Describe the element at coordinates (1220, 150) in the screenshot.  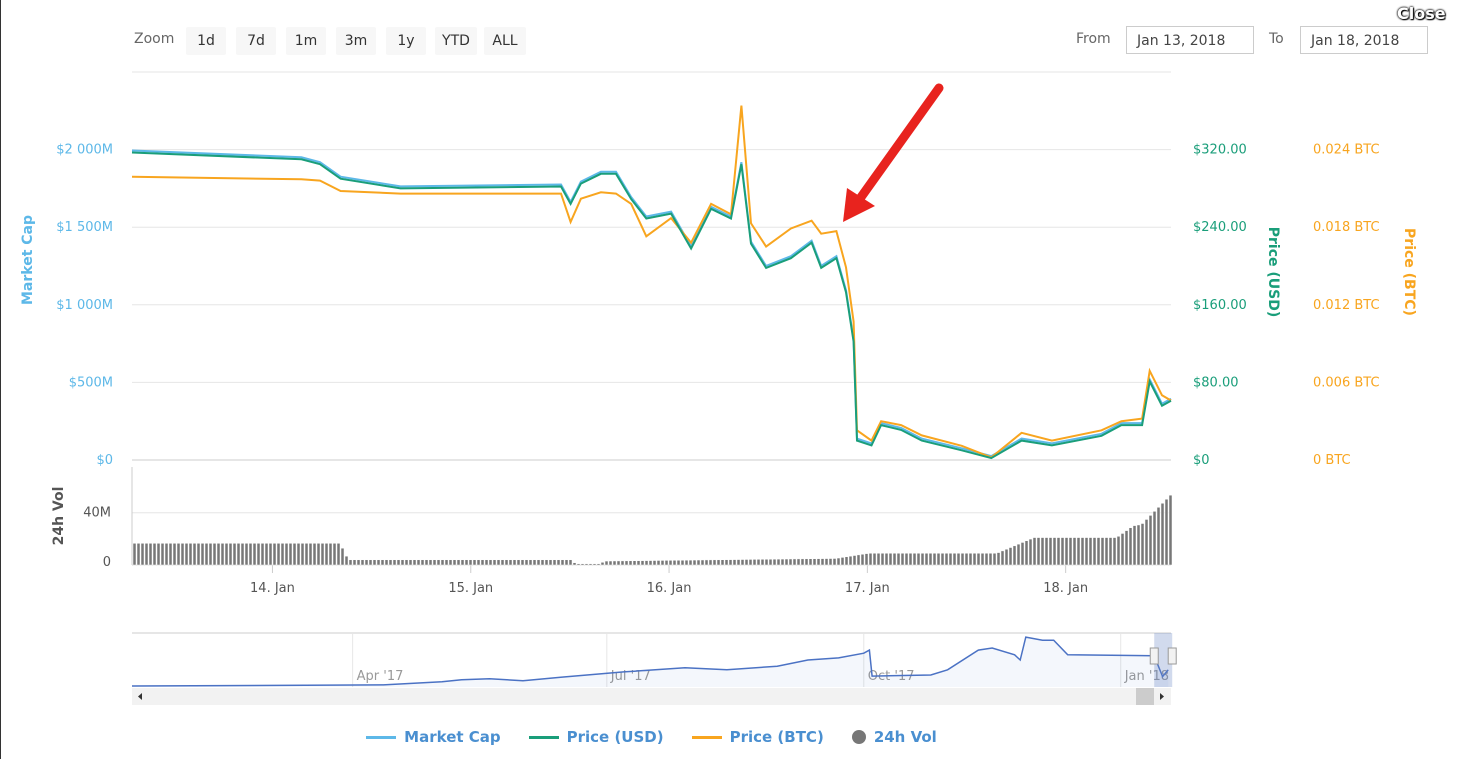
I see `price-usd-tick-label: $320.00` at that location.